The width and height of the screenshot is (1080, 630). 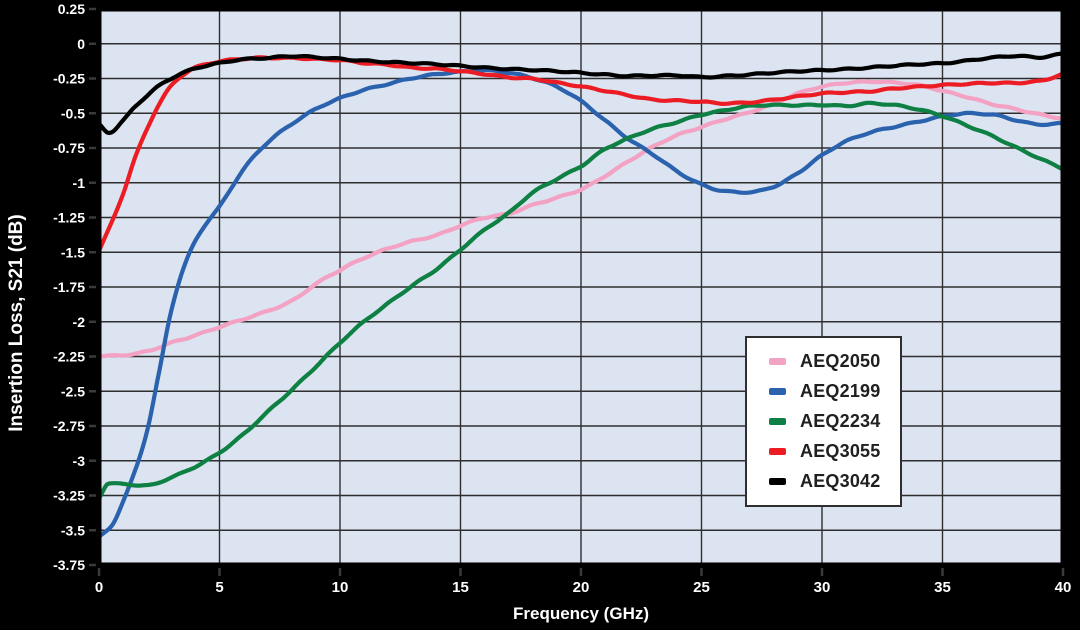 I want to click on y-tick-label: -2, so click(x=79, y=322).